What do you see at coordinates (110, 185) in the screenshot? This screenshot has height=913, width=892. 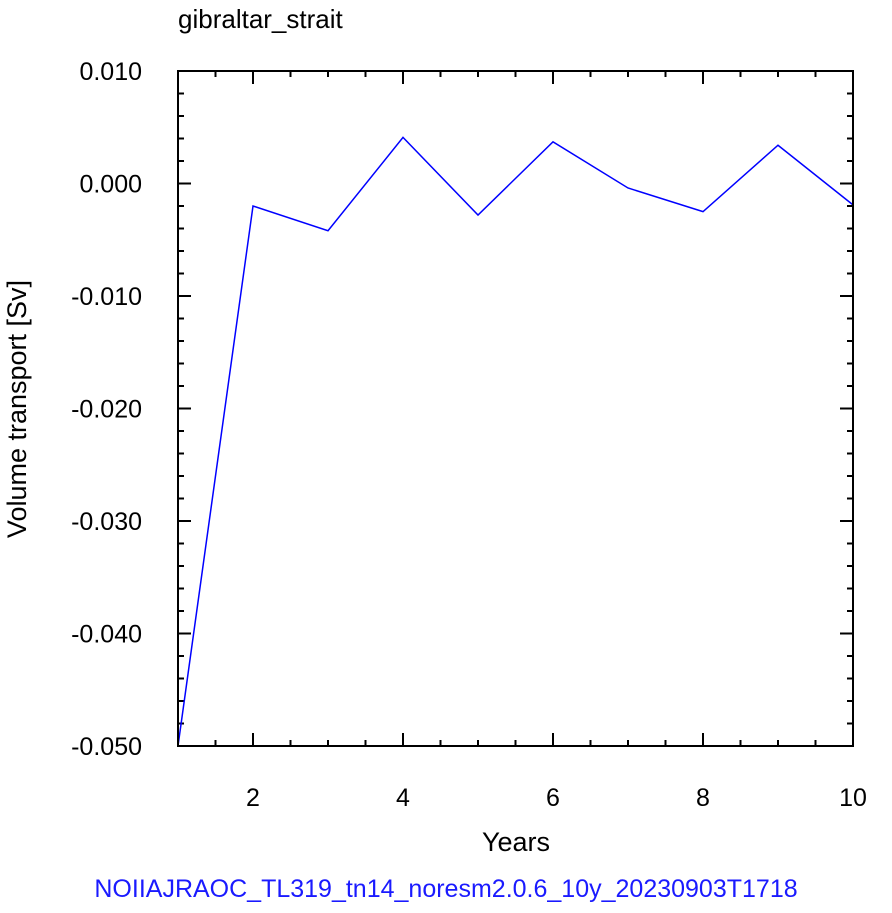 I see `y-tick-label: 0.000` at bounding box center [110, 185].